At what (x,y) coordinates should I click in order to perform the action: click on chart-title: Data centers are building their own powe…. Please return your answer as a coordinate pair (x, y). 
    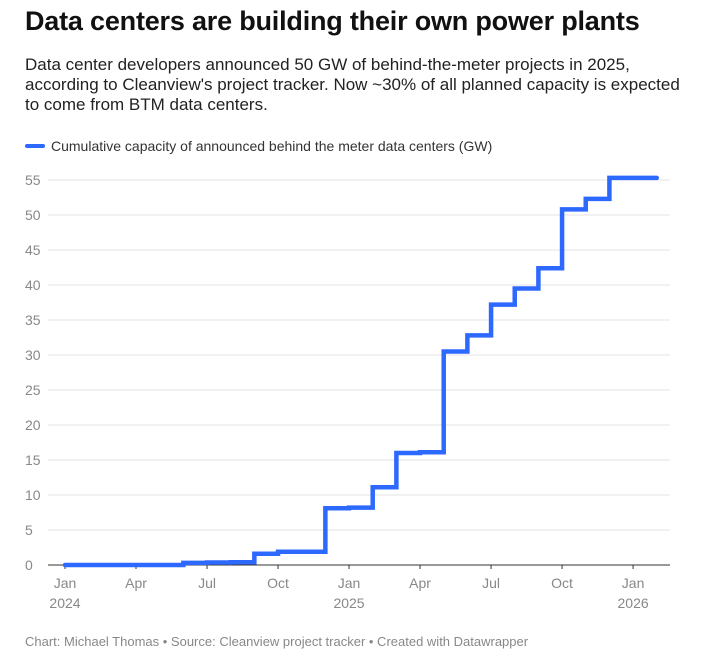
    Looking at the image, I should click on (332, 21).